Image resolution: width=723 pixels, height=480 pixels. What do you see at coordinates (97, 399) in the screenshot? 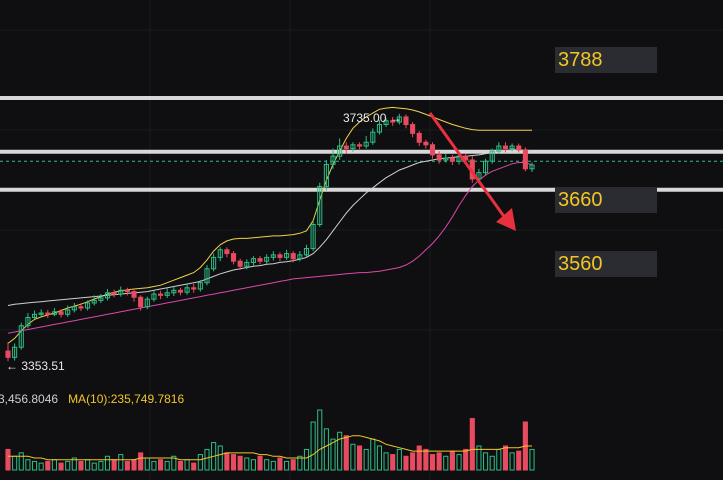
I see `volume-legend: 3,456.8046 MA(10):235,749.7816` at bounding box center [97, 399].